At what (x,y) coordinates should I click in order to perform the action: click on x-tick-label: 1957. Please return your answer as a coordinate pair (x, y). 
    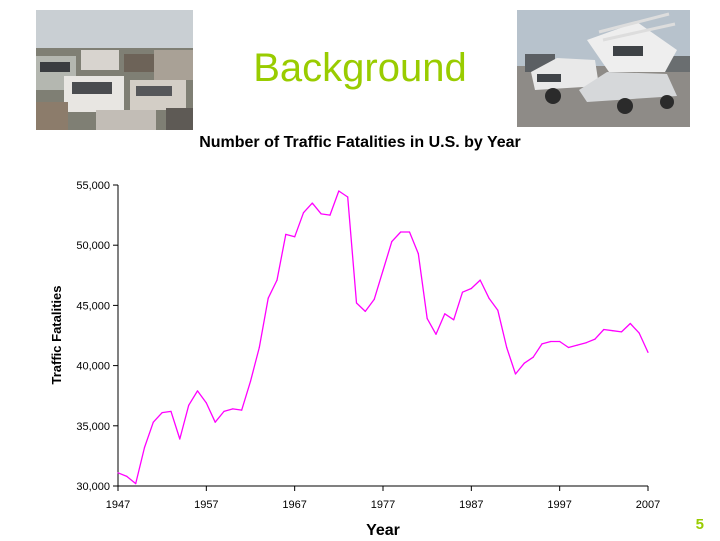
    Looking at the image, I should click on (206, 505).